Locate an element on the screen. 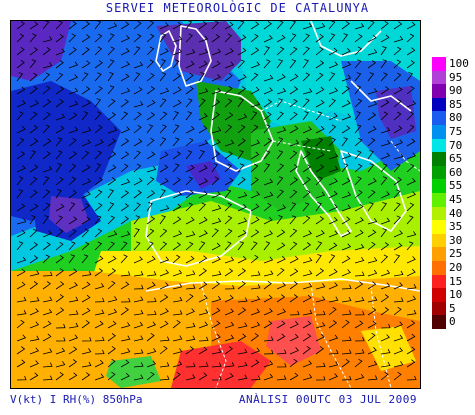  legend-label: 10 is located at coordinates (456, 295).